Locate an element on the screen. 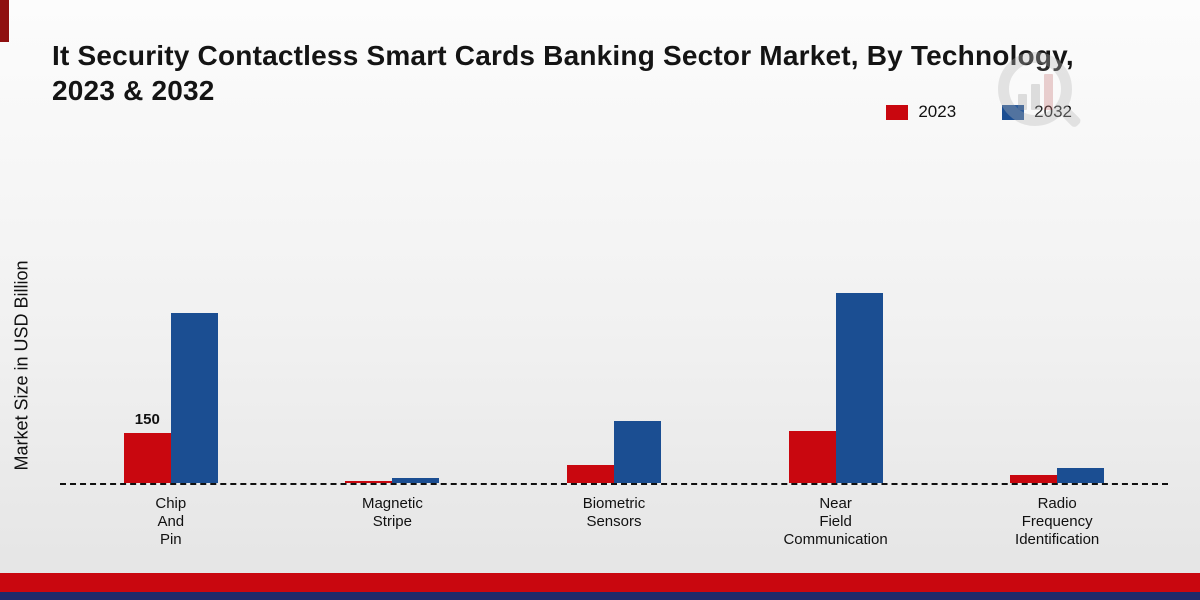 The image size is (1200, 600). legend-swatch-2023 is located at coordinates (897, 112).